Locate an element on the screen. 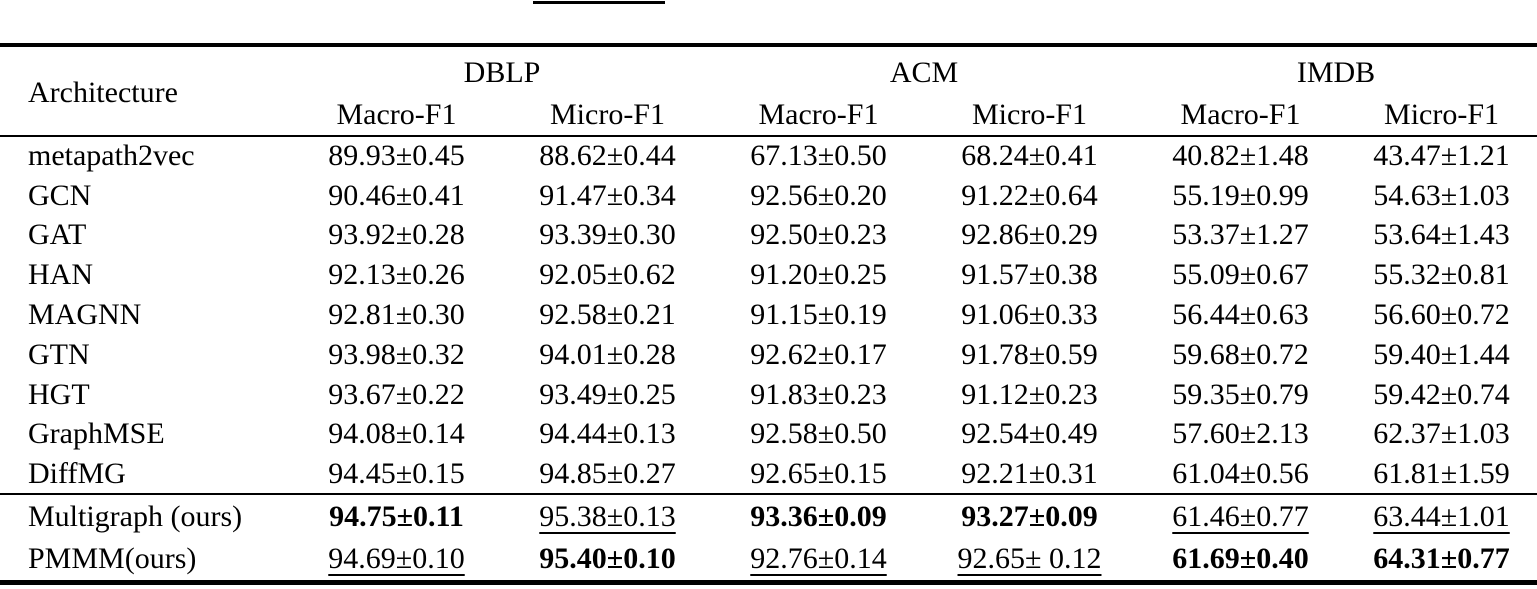  cell-imdb-micro: 53.64±1.43 is located at coordinates (1441, 235).